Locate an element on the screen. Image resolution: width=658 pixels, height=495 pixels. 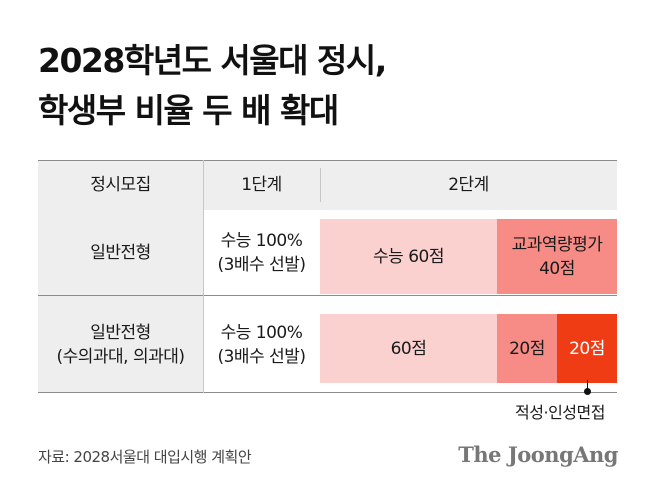
table-top-rule is located at coordinates (327, 160).